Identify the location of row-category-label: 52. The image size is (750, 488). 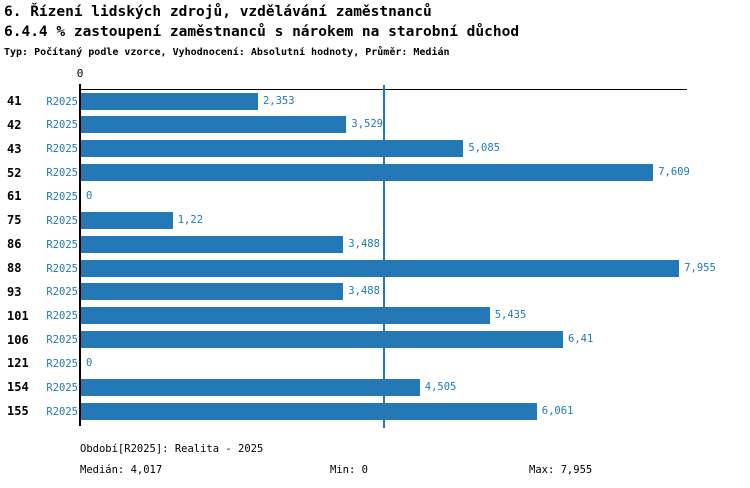
(14, 172).